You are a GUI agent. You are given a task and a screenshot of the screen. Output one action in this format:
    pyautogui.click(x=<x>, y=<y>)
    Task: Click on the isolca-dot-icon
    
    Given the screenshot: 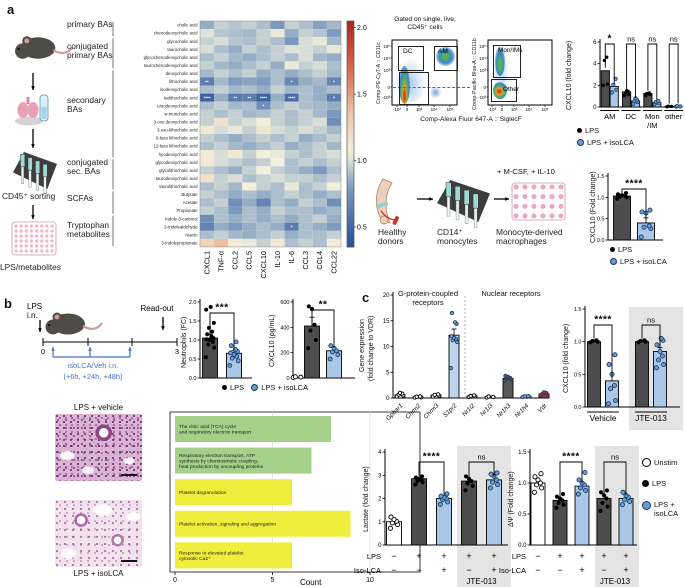 What is the action you would take?
    pyautogui.click(x=255, y=387)
    